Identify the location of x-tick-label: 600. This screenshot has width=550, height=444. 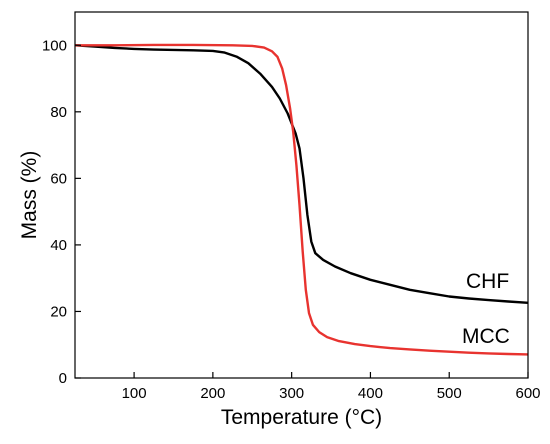
(527, 393).